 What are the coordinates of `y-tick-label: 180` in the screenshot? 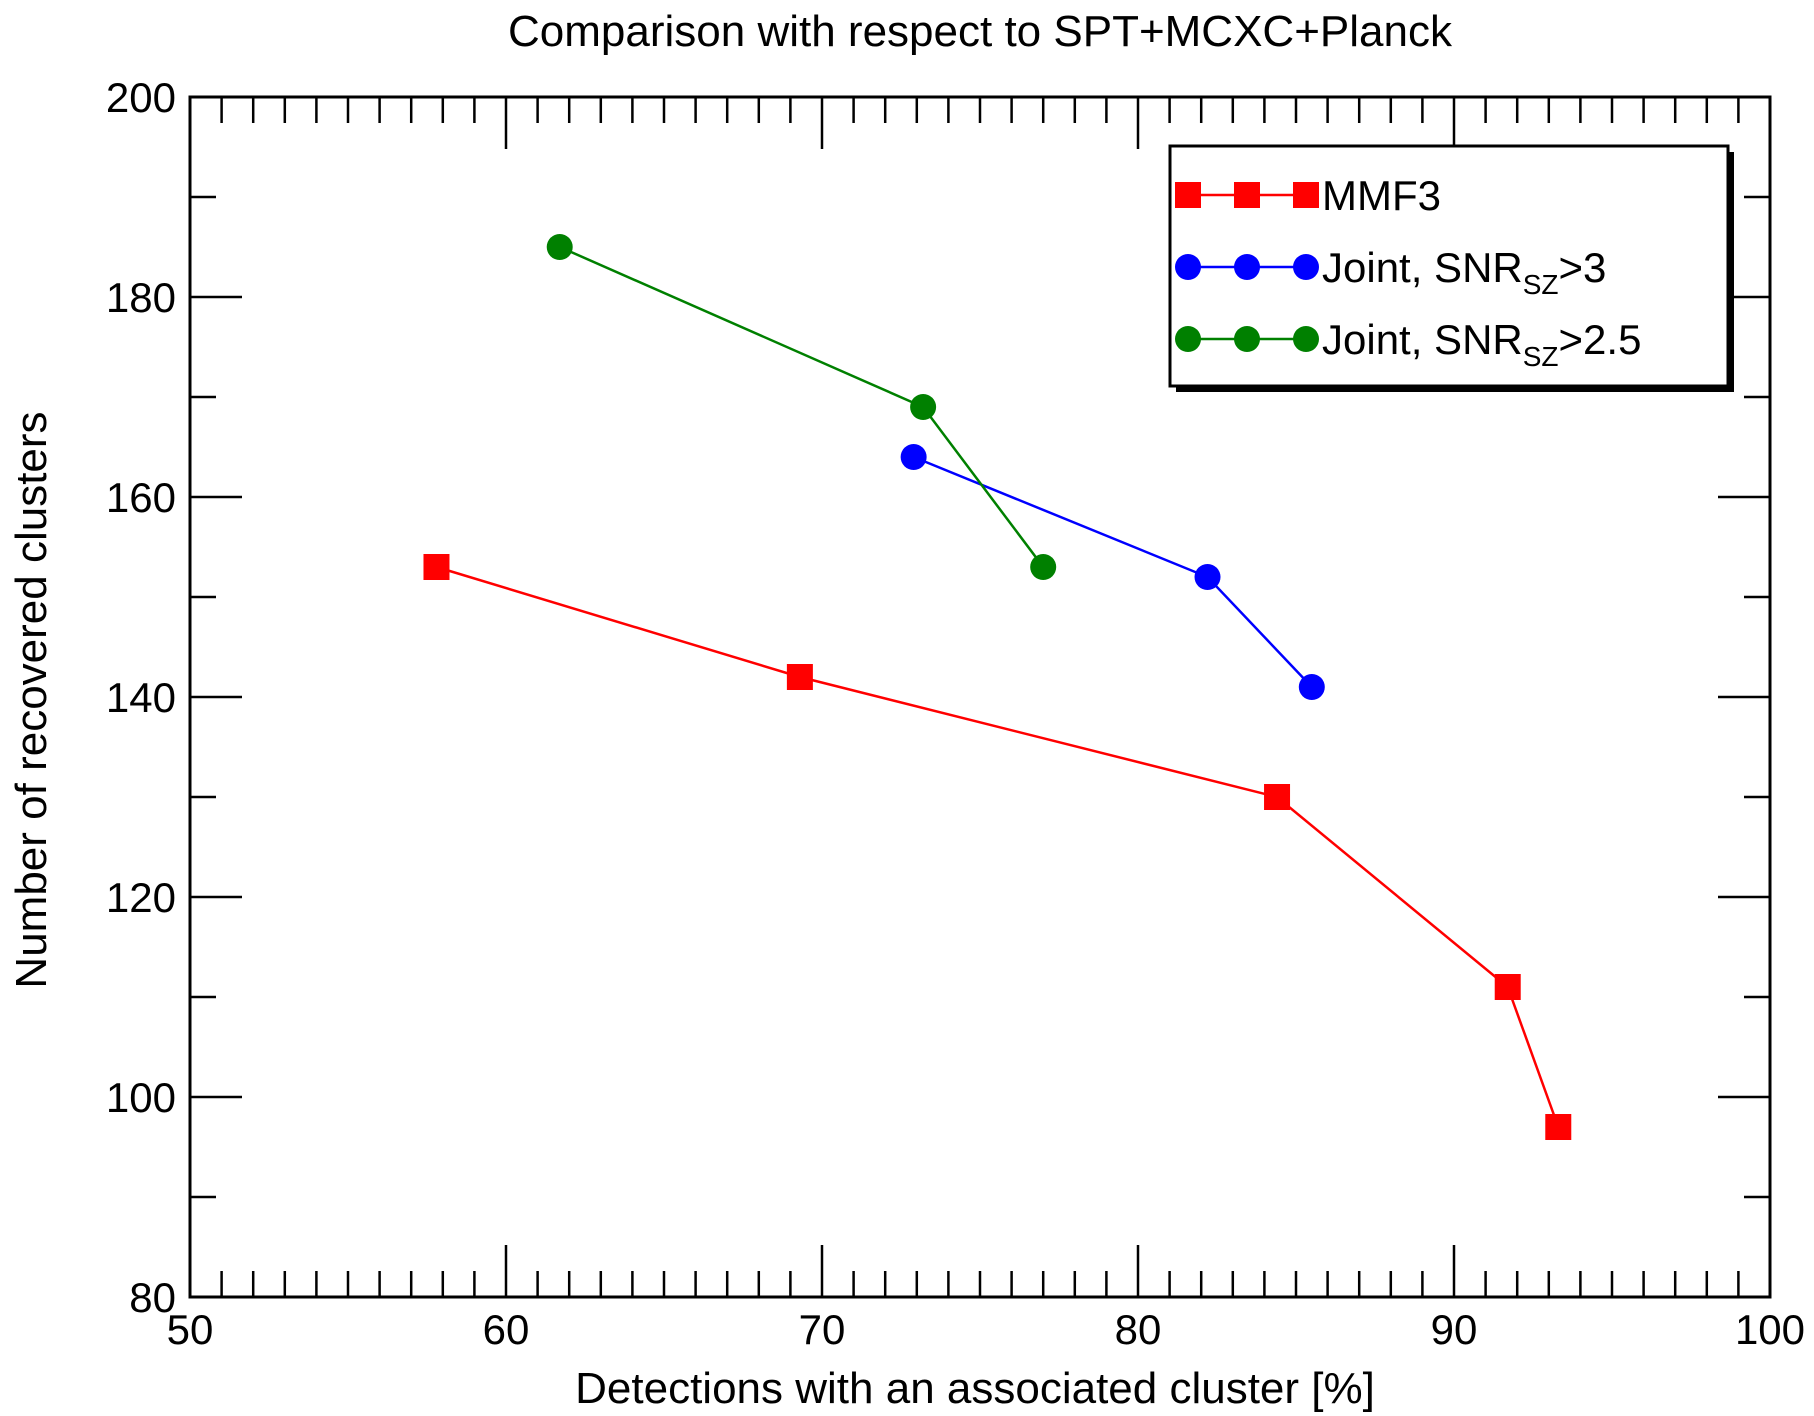 It's located at (141, 297).